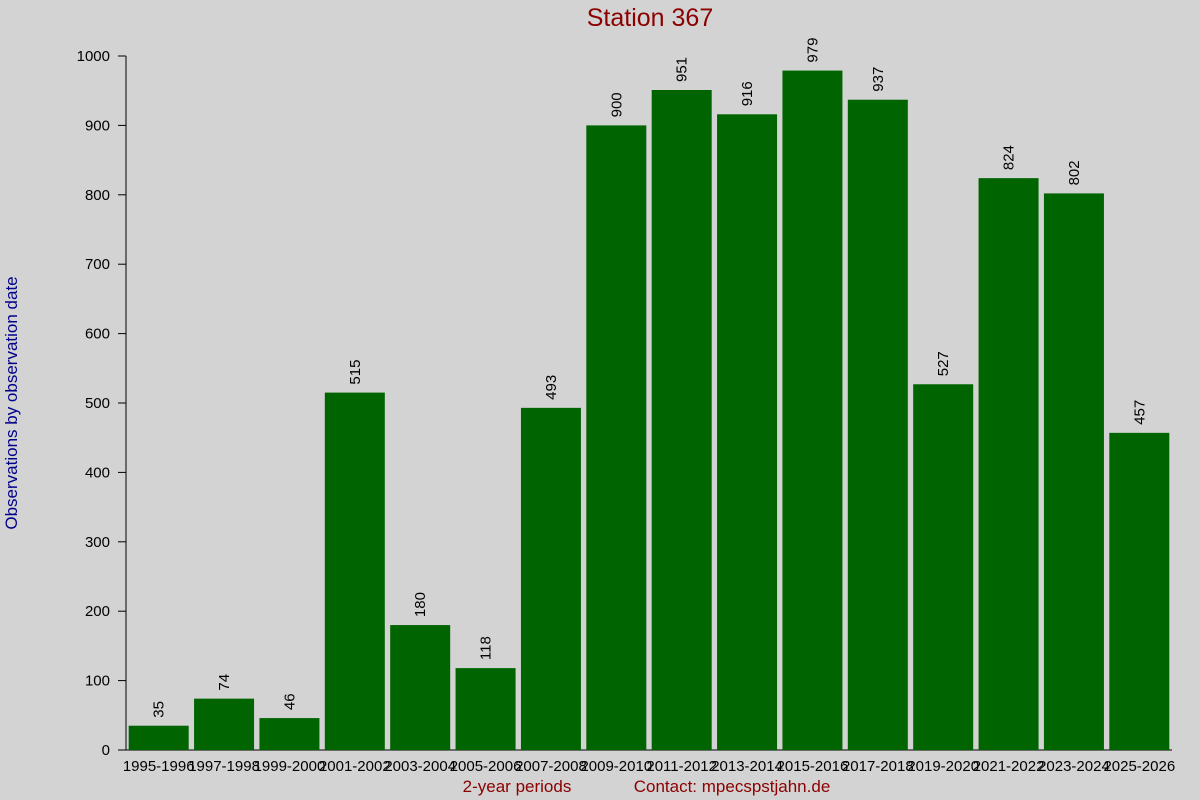  I want to click on x-tick-label: 1995-1996, so click(159, 766).